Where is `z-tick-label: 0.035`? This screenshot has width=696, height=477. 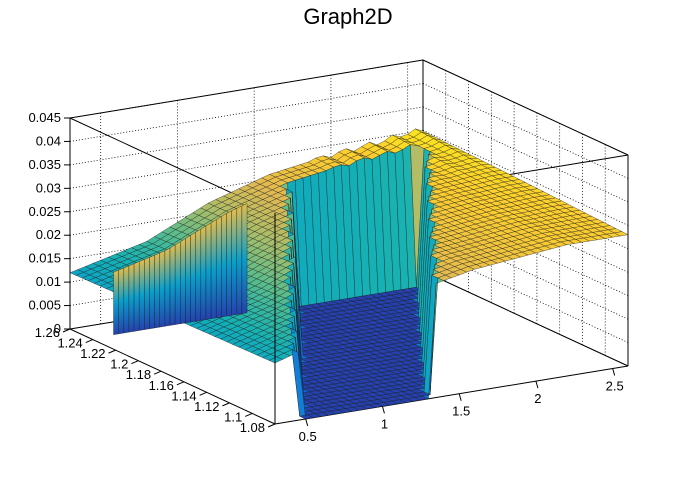
z-tick-label: 0.035 is located at coordinates (44, 164).